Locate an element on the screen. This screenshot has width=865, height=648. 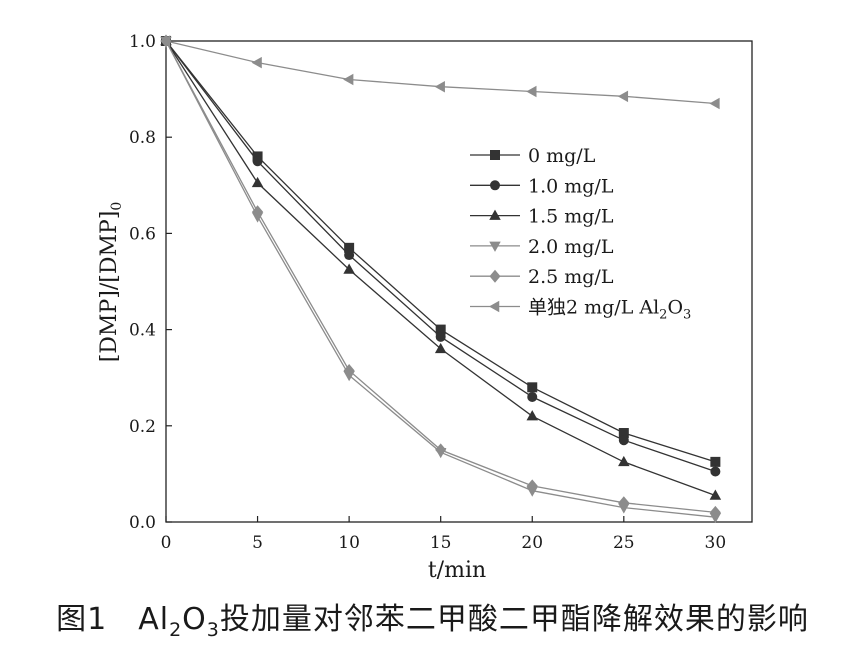
legend-item: 1.5 mg/L is located at coordinates (542, 217).